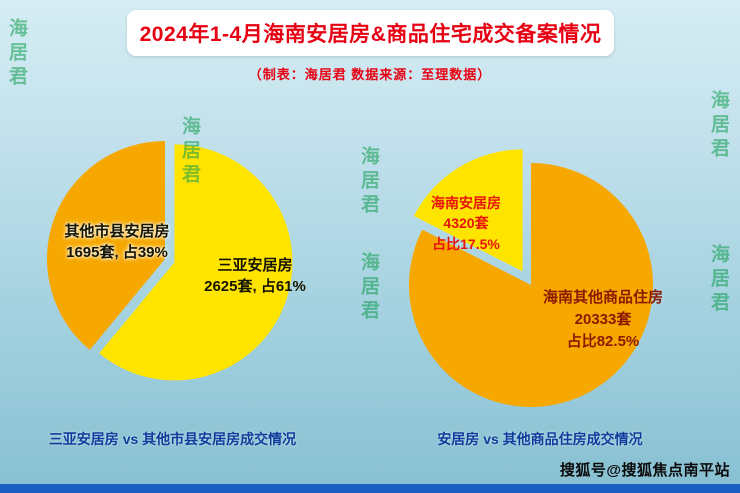 The width and height of the screenshot is (740, 493). I want to click on label-line: 占比82.5%, so click(603, 341).